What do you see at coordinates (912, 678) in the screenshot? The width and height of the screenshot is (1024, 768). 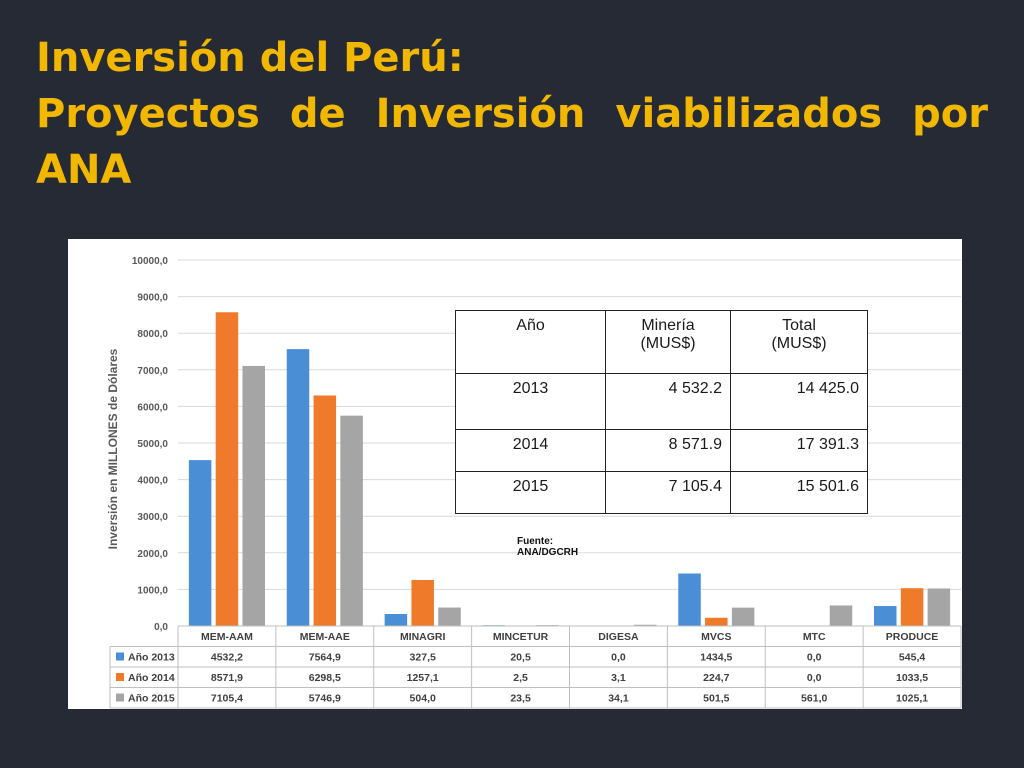 I see `data-label: 1033,5` at bounding box center [912, 678].